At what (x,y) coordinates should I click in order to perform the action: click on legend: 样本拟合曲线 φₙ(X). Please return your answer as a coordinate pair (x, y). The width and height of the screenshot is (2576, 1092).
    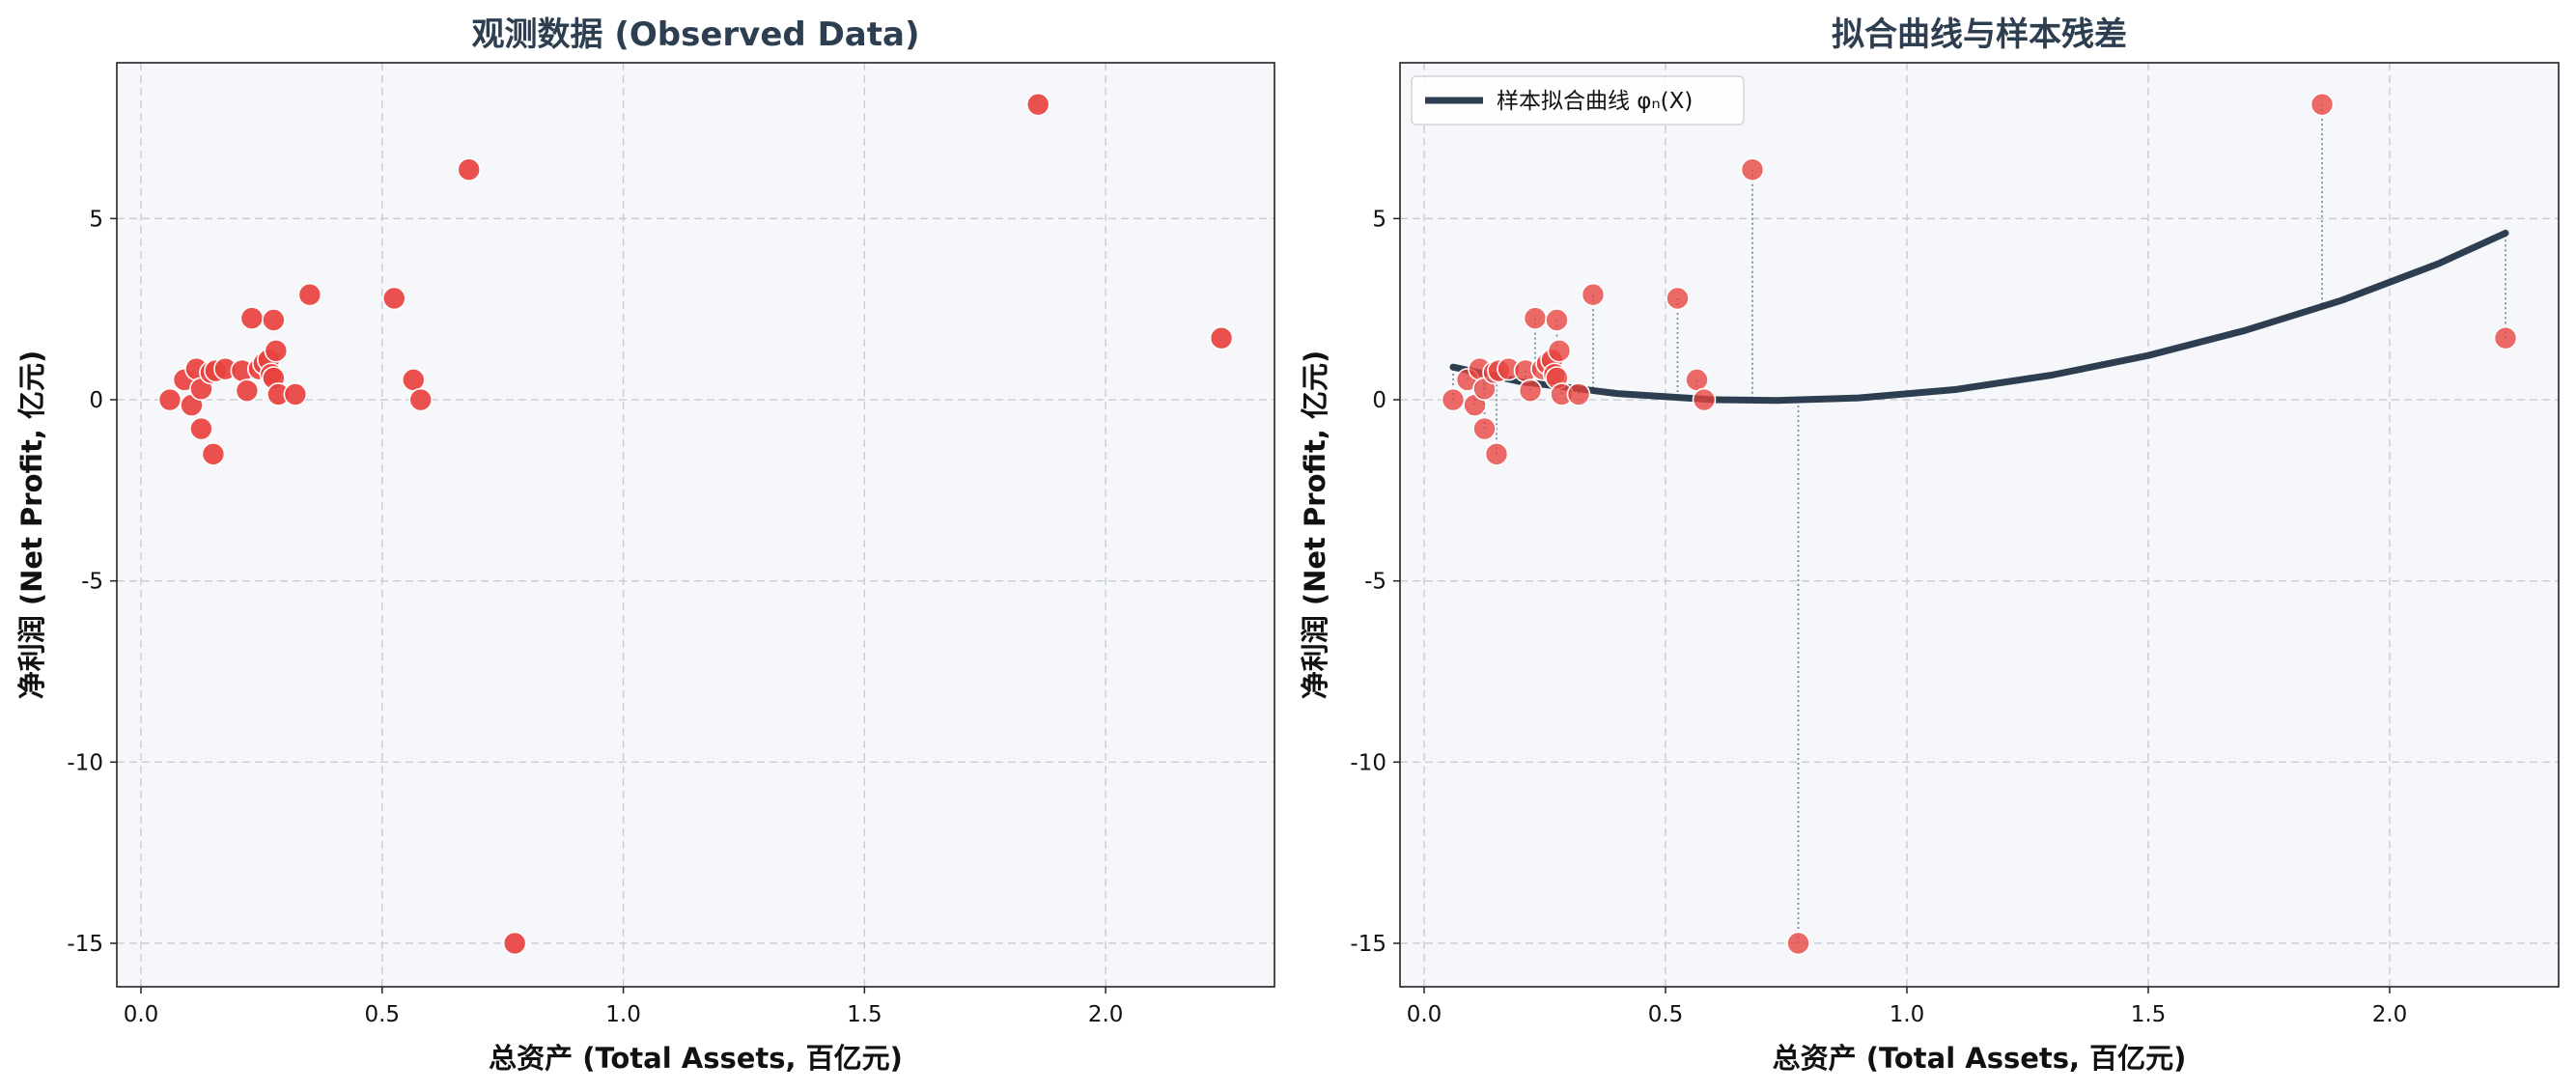
    Looking at the image, I should click on (1578, 101).